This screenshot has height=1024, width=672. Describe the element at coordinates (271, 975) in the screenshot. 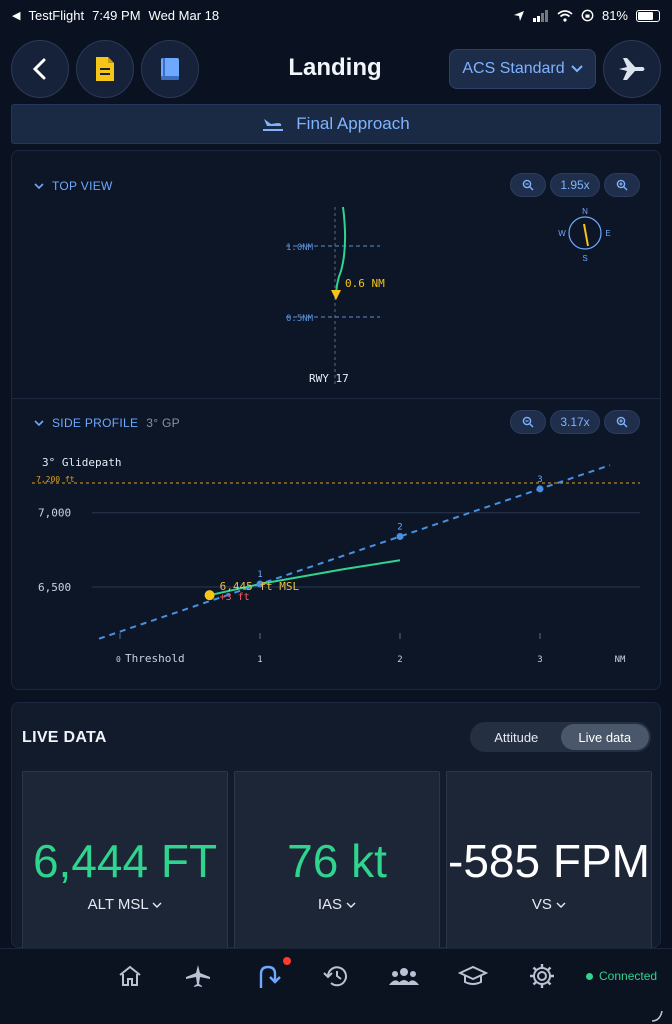

I see `tab-maneuvers` at that location.